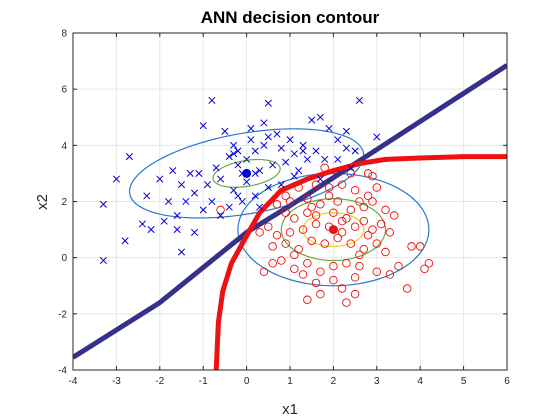 The width and height of the screenshot is (560, 420). Describe the element at coordinates (247, 381) in the screenshot. I see `x-tick-label: 0` at that location.